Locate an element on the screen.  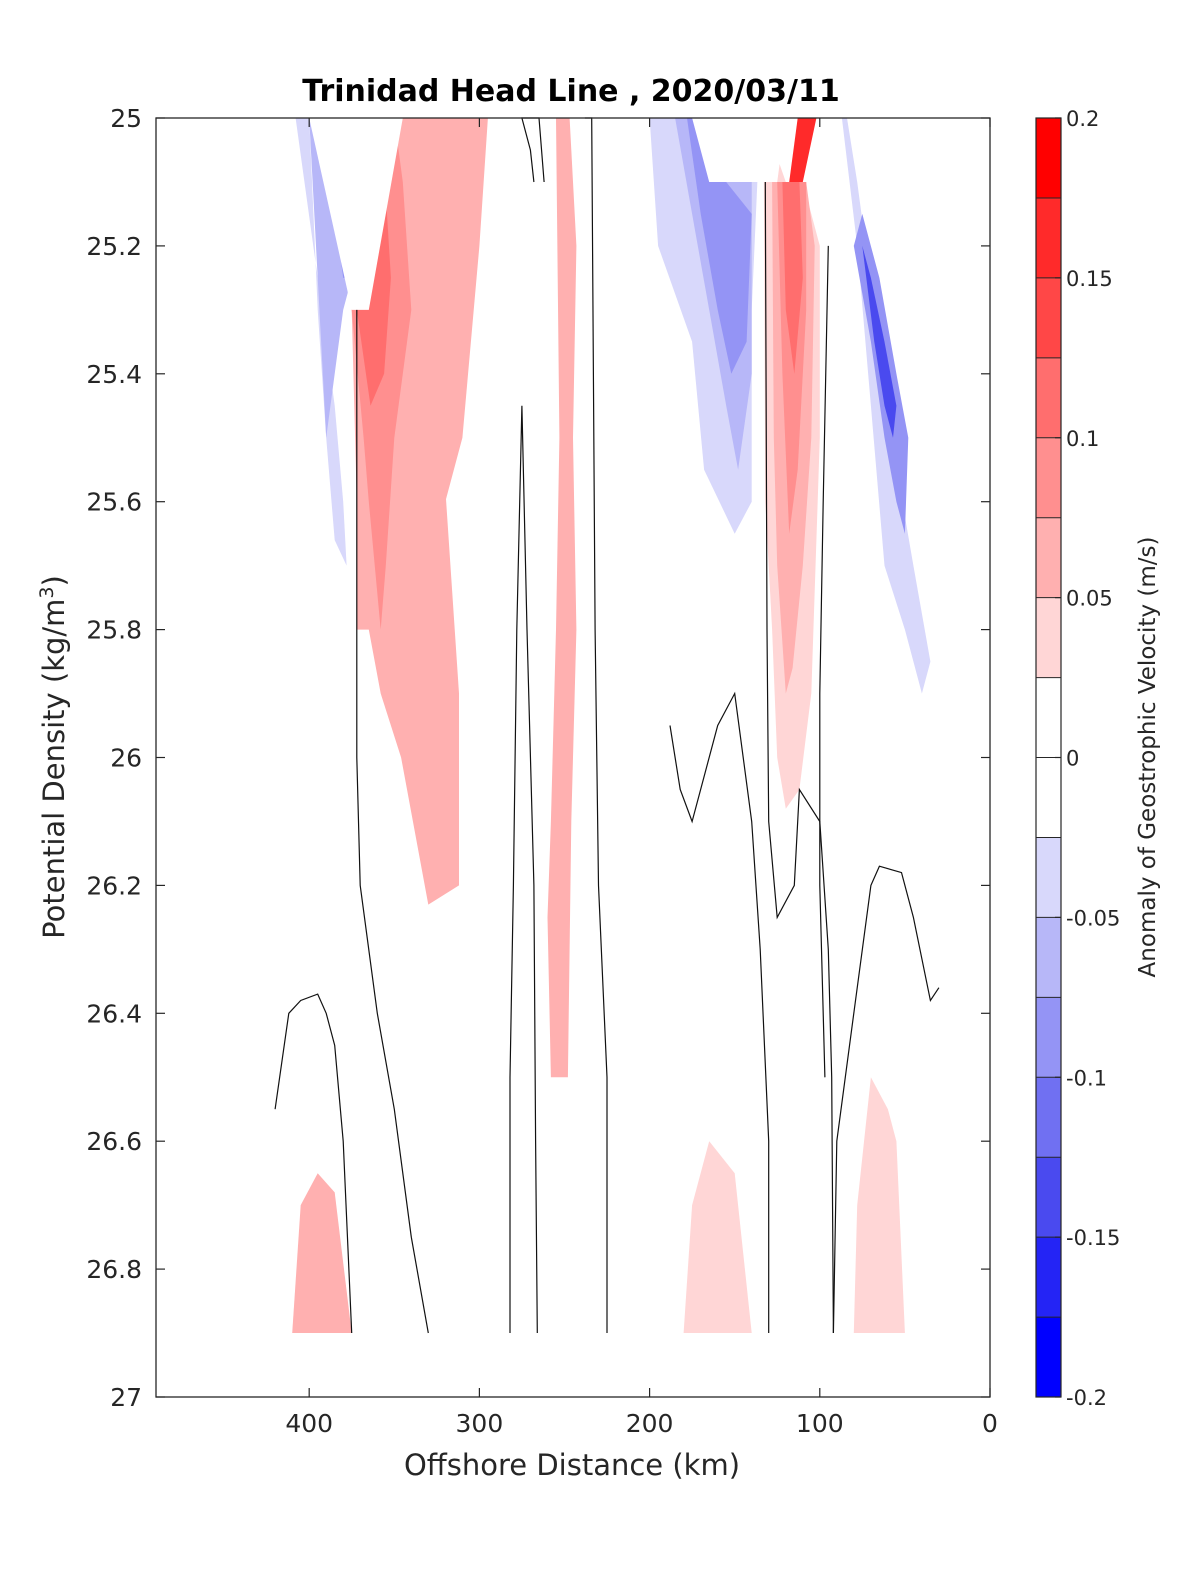
colorbar-tick-label: 0.15 is located at coordinates (1089, 279).